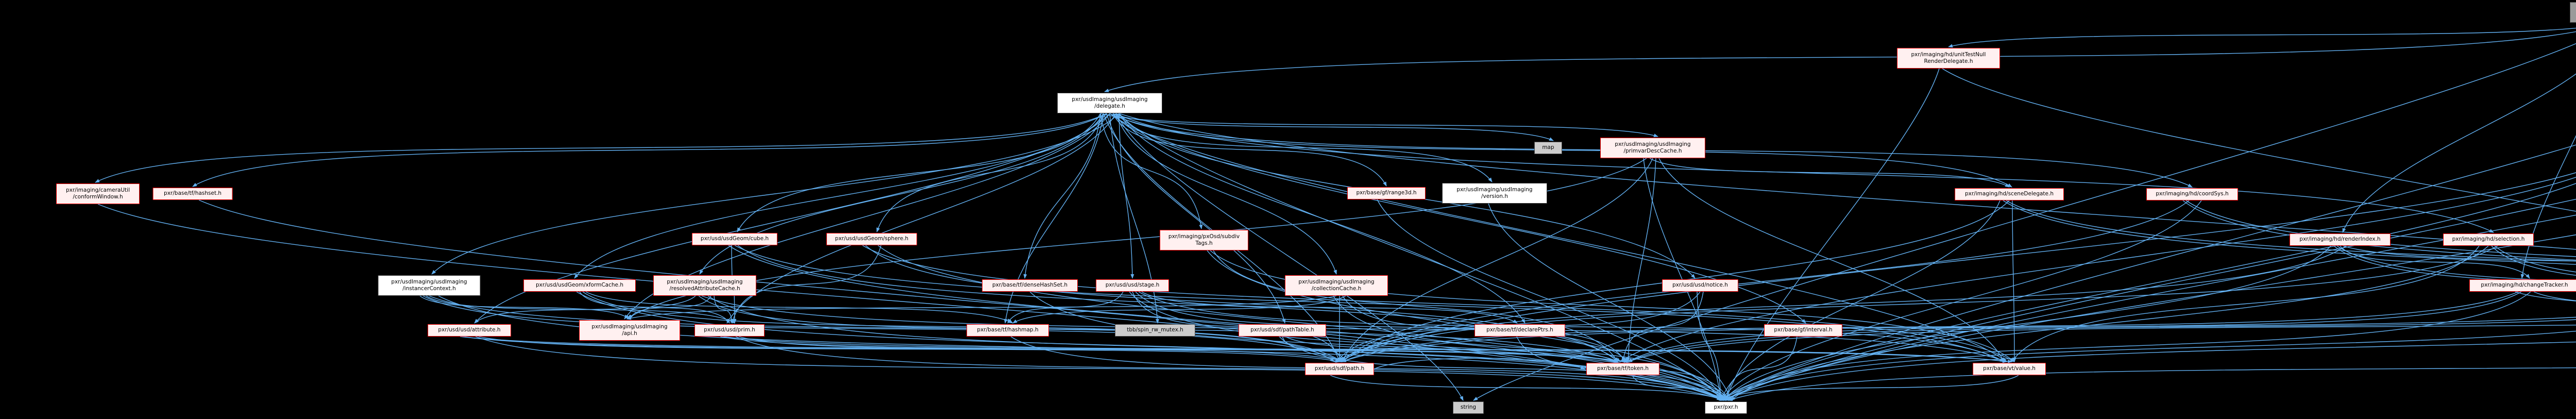 Image resolution: width=2576 pixels, height=419 pixels. I want to click on include-edge-hdCoordSys-hdApi, so click(2379, 230).